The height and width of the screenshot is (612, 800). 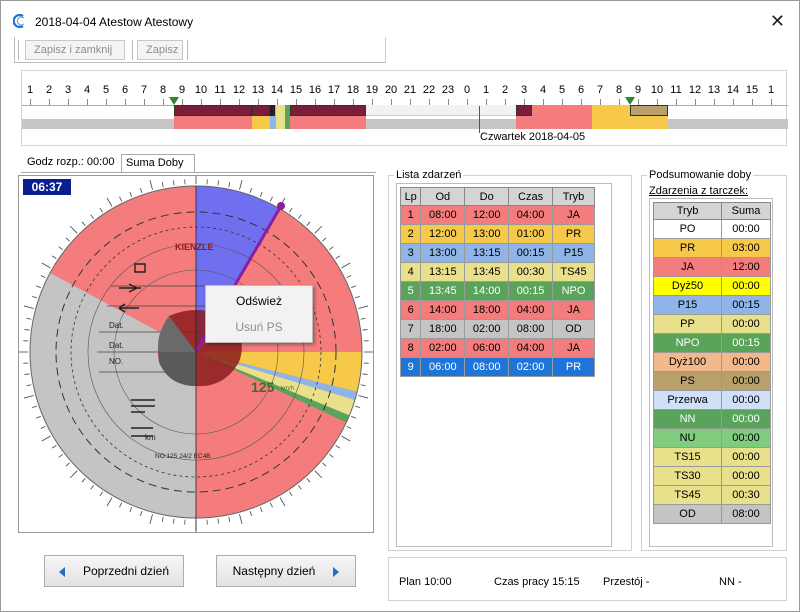 I want to click on next-day-button: Następny dzień, so click(x=286, y=571).